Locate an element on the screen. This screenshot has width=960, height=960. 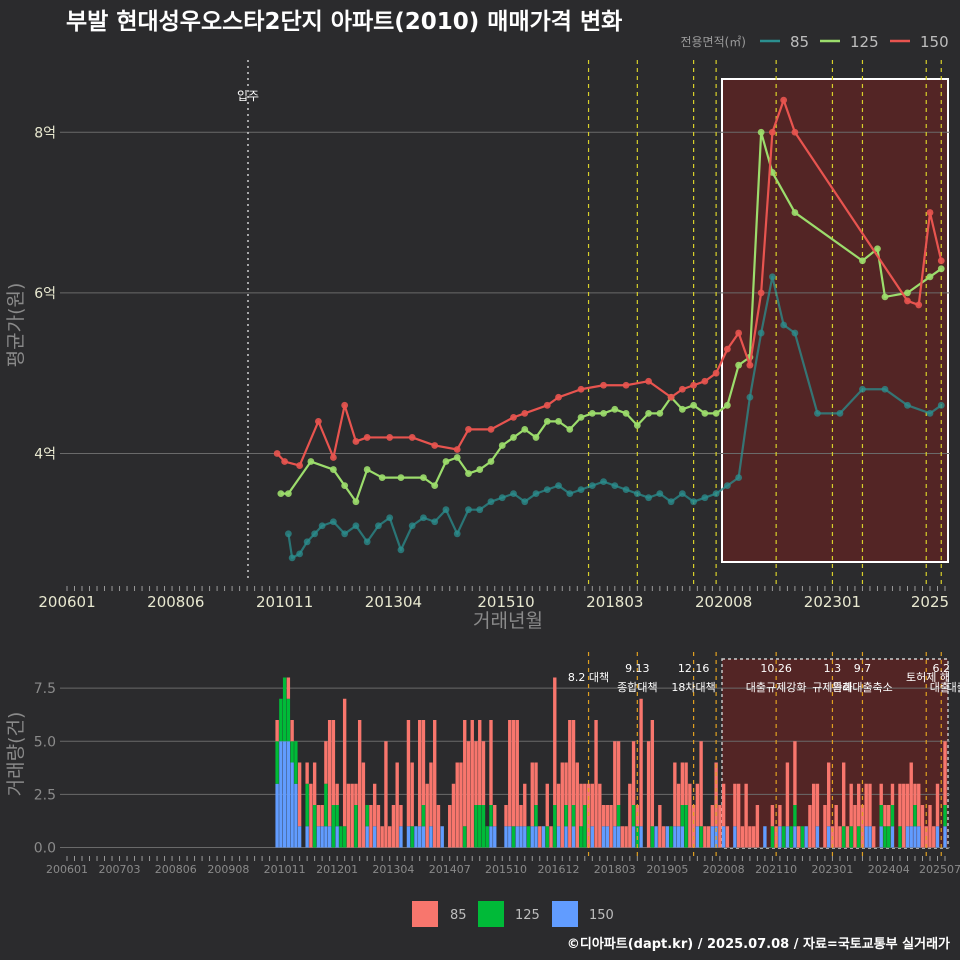
volume-x-tick-label: 201905 is located at coordinates (667, 869).